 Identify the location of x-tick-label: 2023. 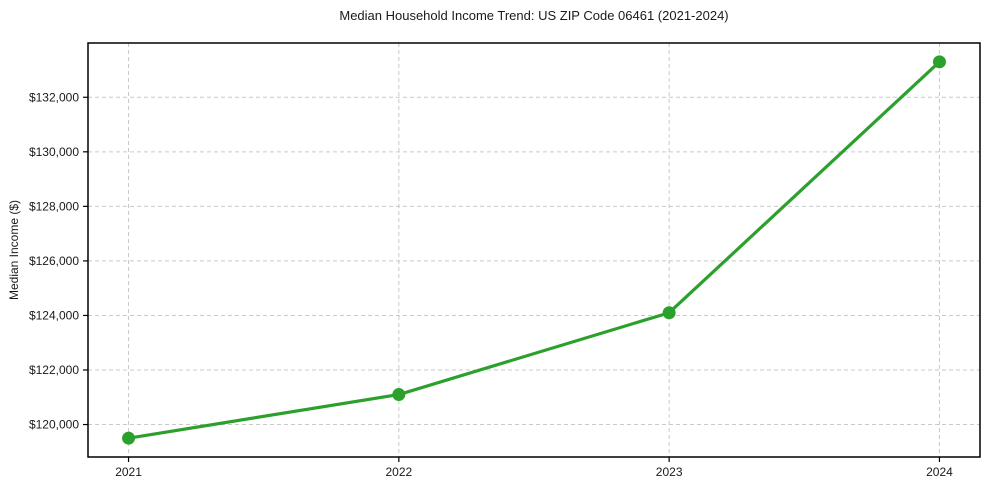
(669, 472).